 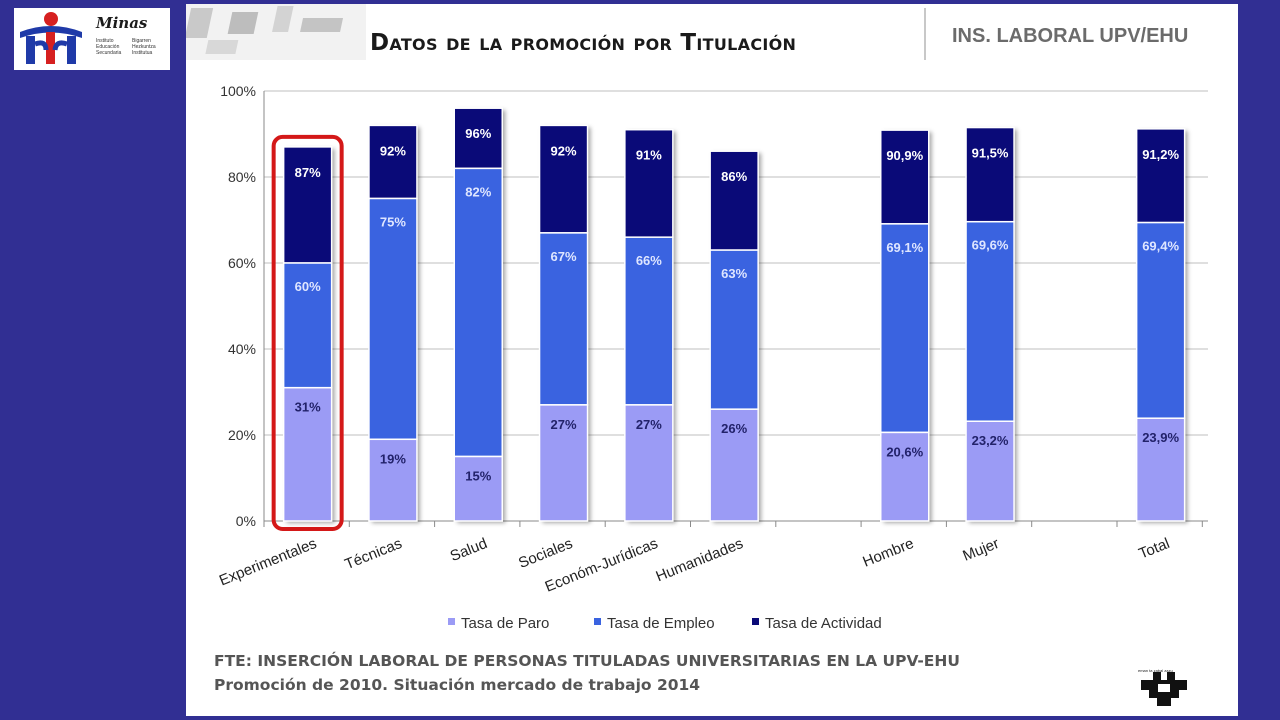 I want to click on data-label-empleo: 66%, so click(x=649, y=260).